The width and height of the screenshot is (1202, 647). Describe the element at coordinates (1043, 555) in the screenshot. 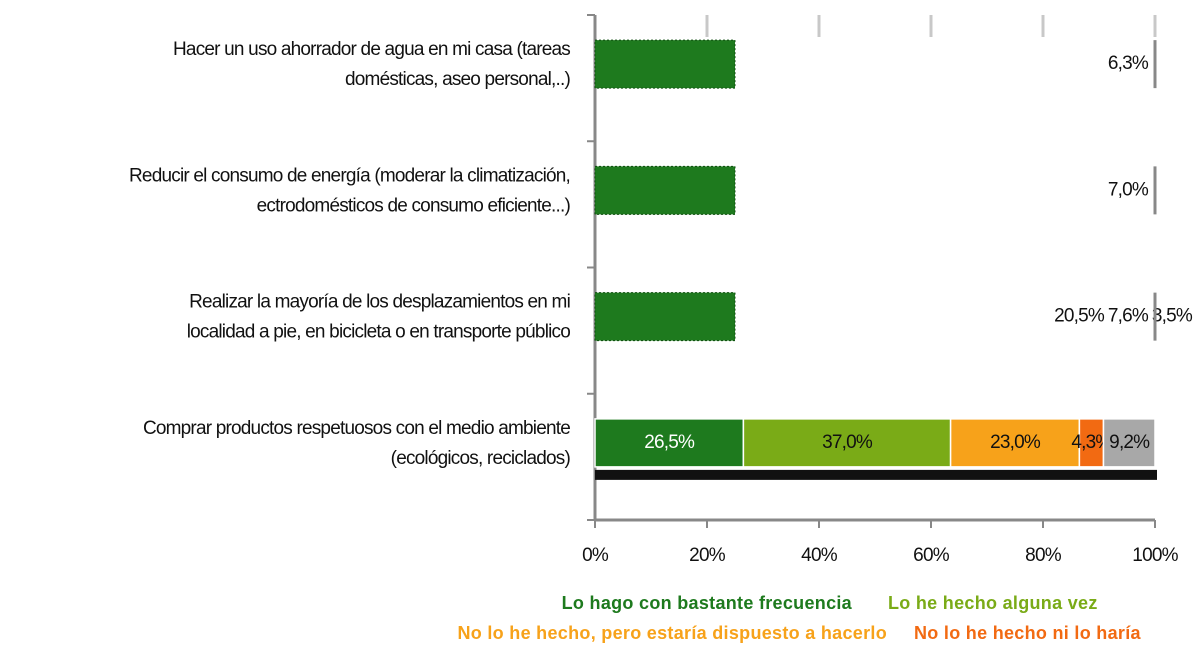

I see `x-tick-label: 80%` at that location.